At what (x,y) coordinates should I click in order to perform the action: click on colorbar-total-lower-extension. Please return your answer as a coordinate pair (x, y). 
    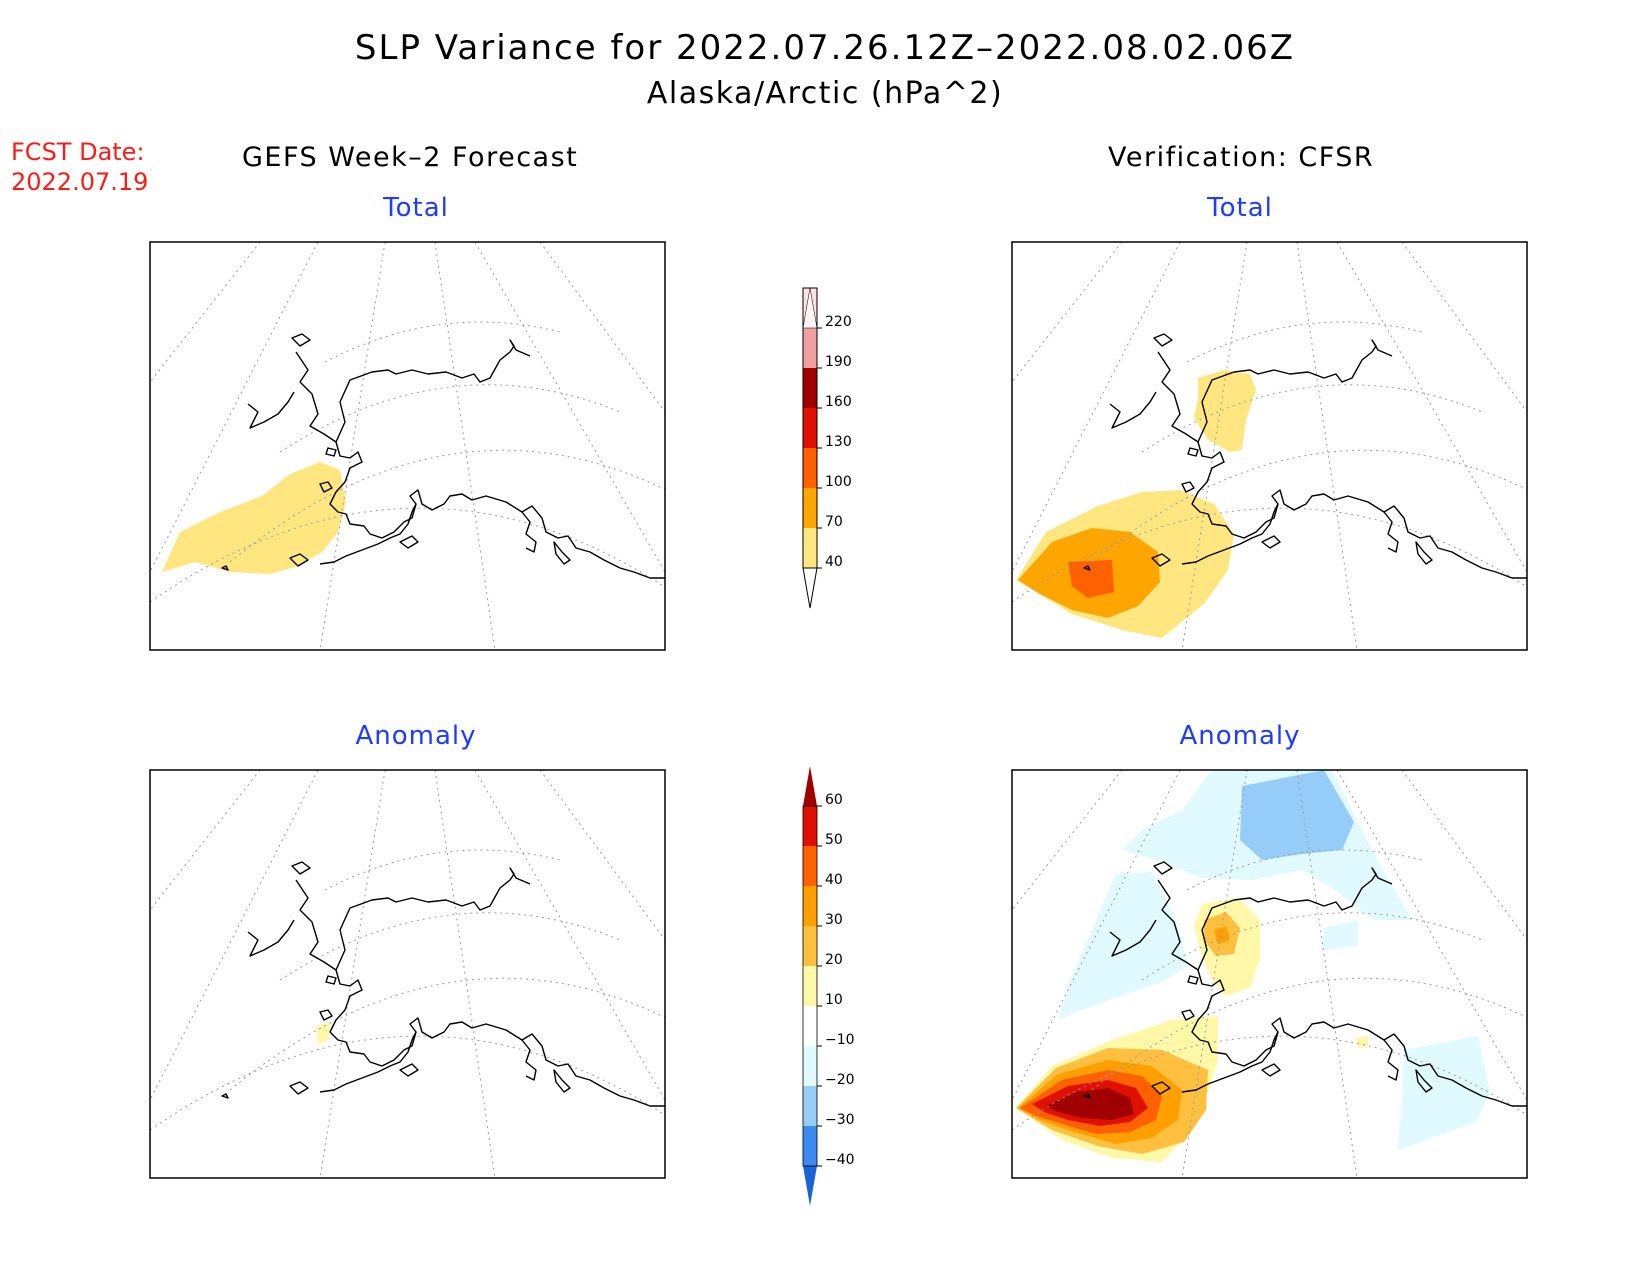
    Looking at the image, I should click on (810, 588).